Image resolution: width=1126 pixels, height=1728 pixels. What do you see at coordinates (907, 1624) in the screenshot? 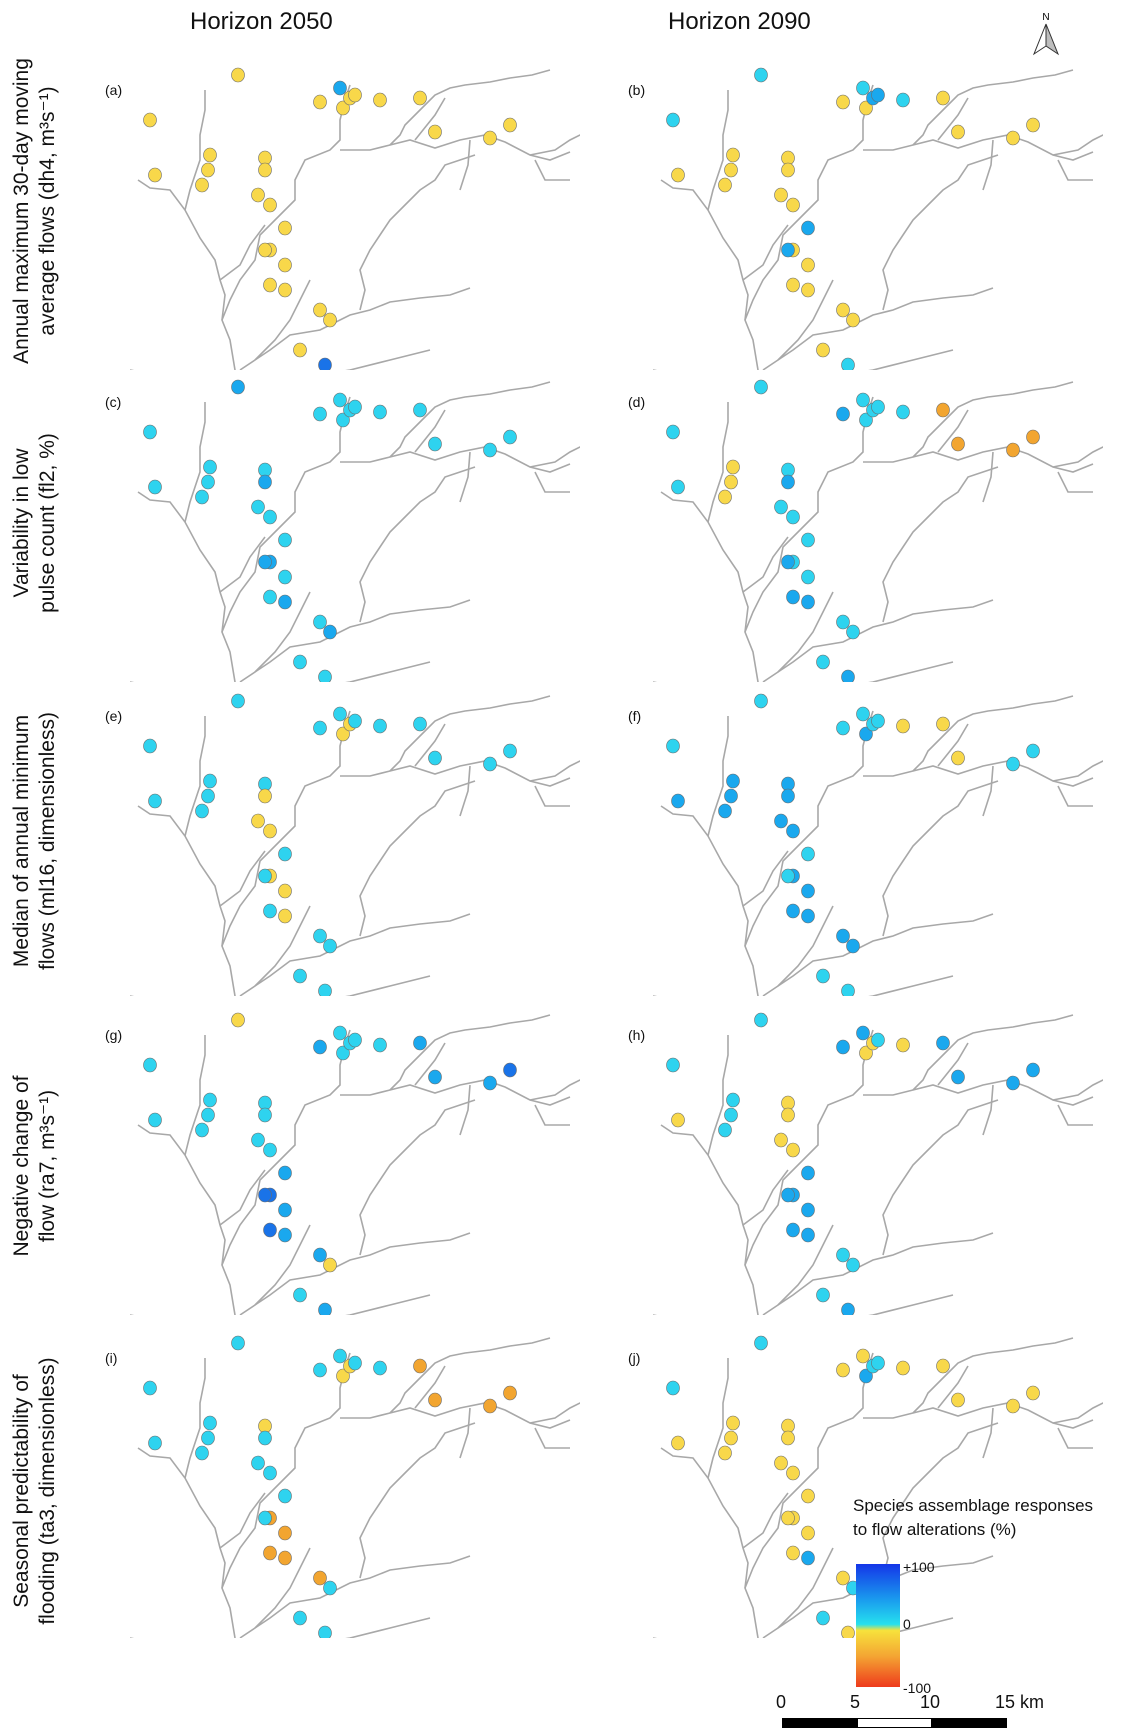
I see `legend-mid: 0` at bounding box center [907, 1624].